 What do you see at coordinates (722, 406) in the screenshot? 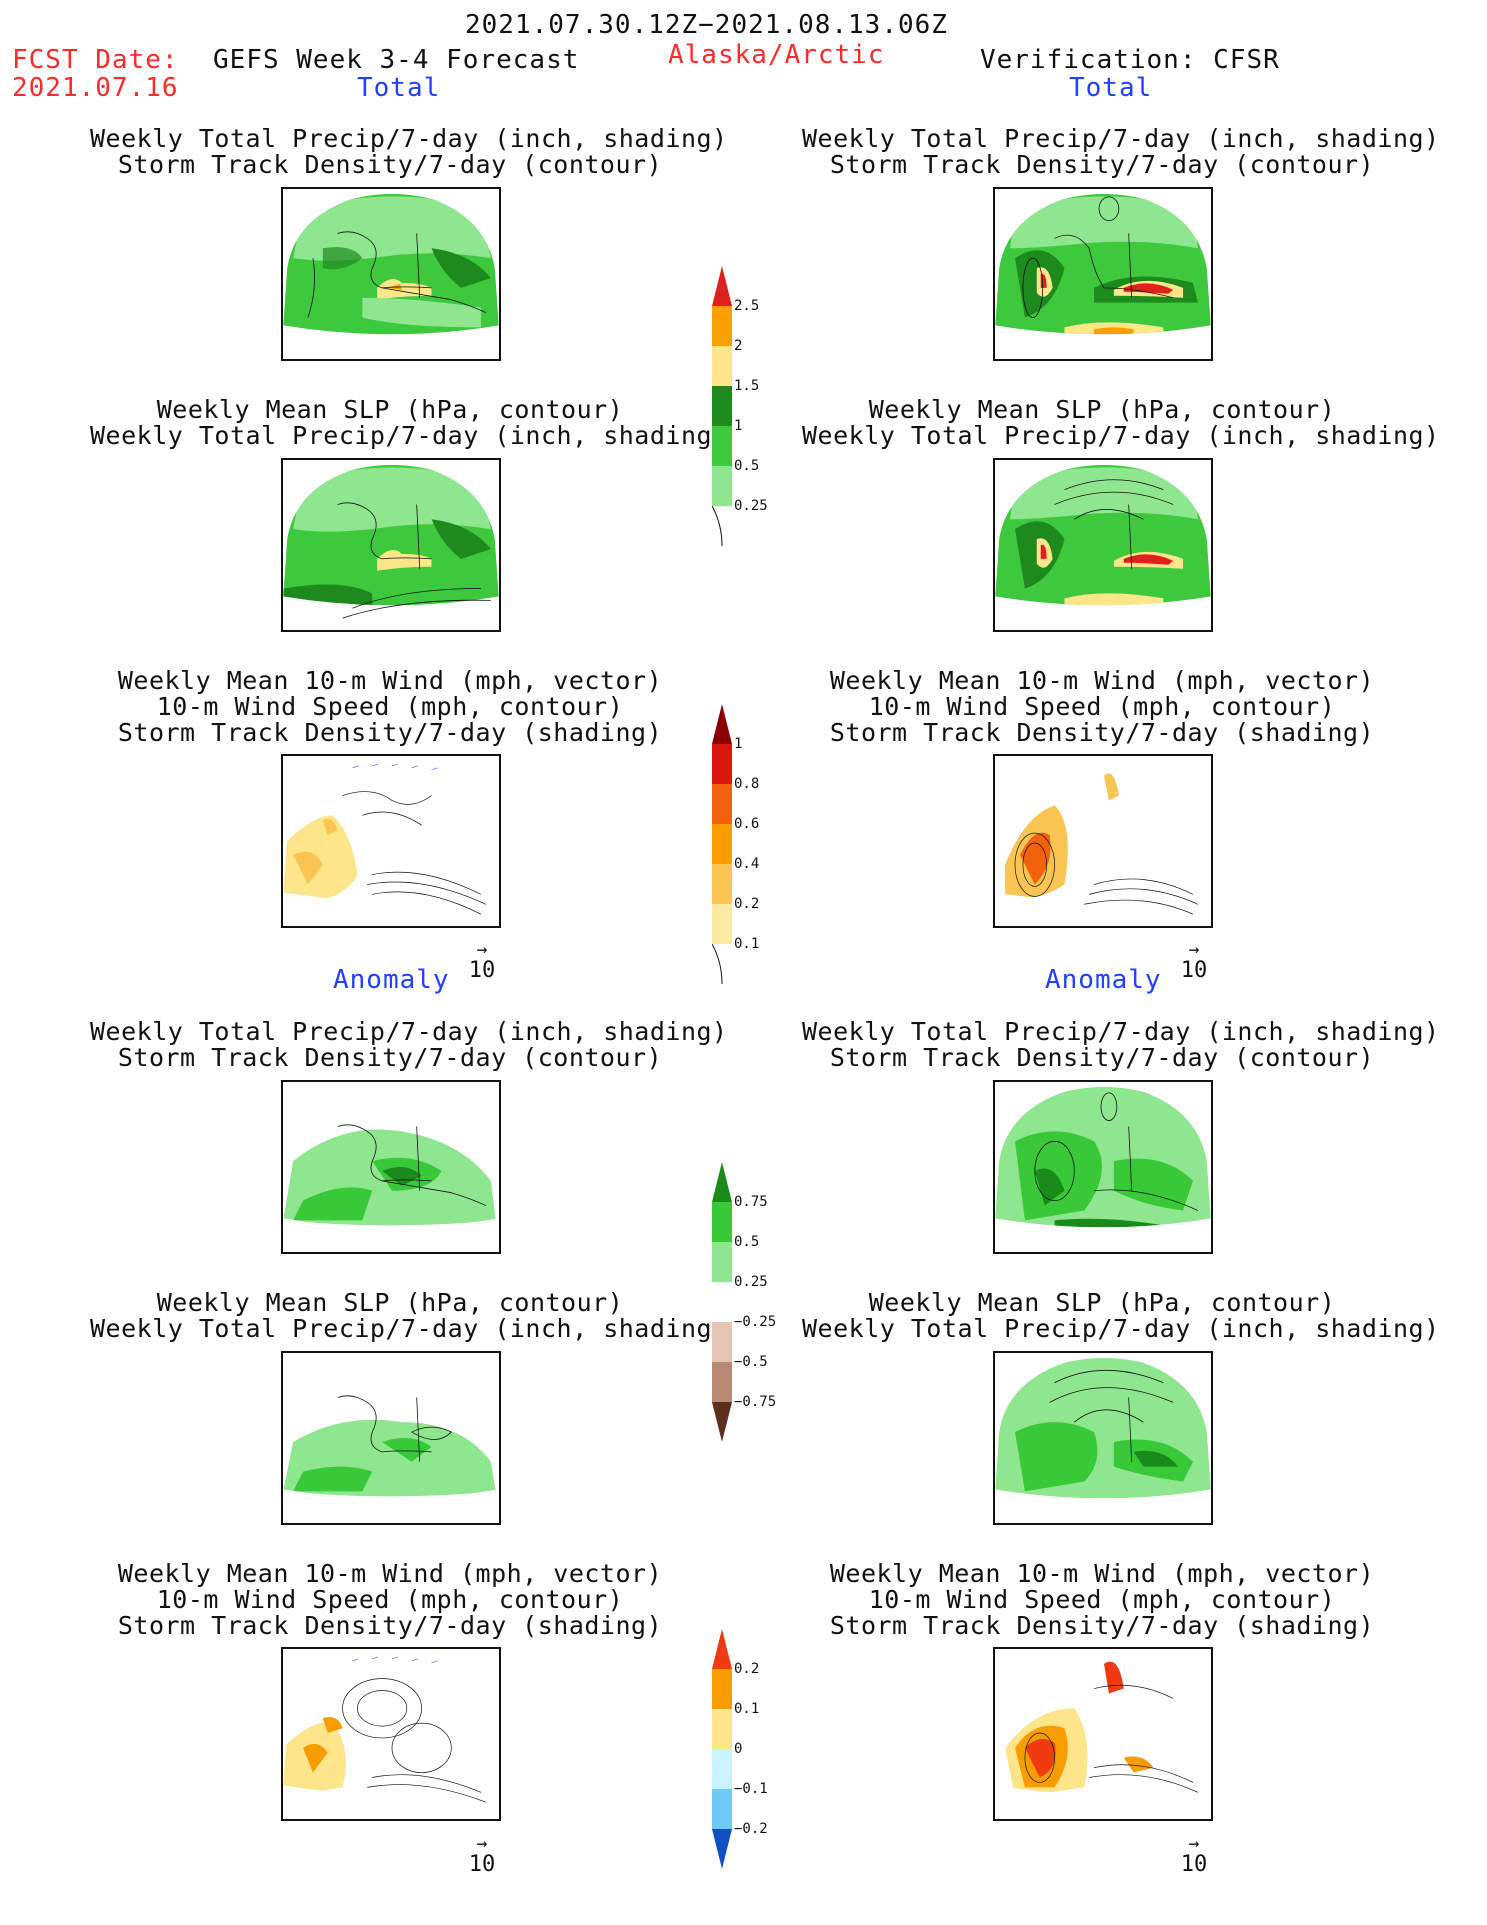
I see `colorbar-precip-total-swatches` at bounding box center [722, 406].